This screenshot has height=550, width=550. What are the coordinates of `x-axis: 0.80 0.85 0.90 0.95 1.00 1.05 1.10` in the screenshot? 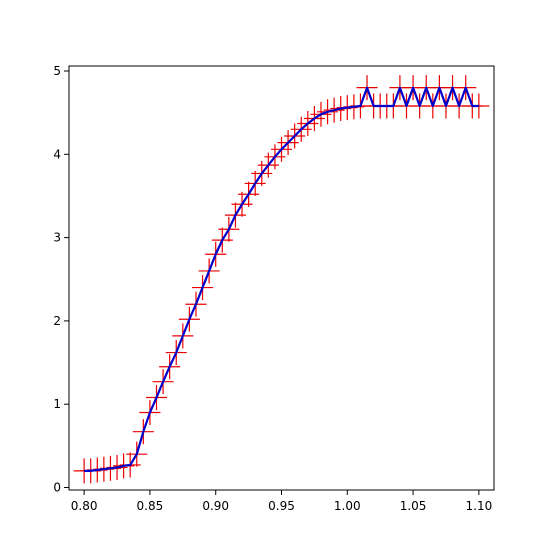 It's located at (281, 501).